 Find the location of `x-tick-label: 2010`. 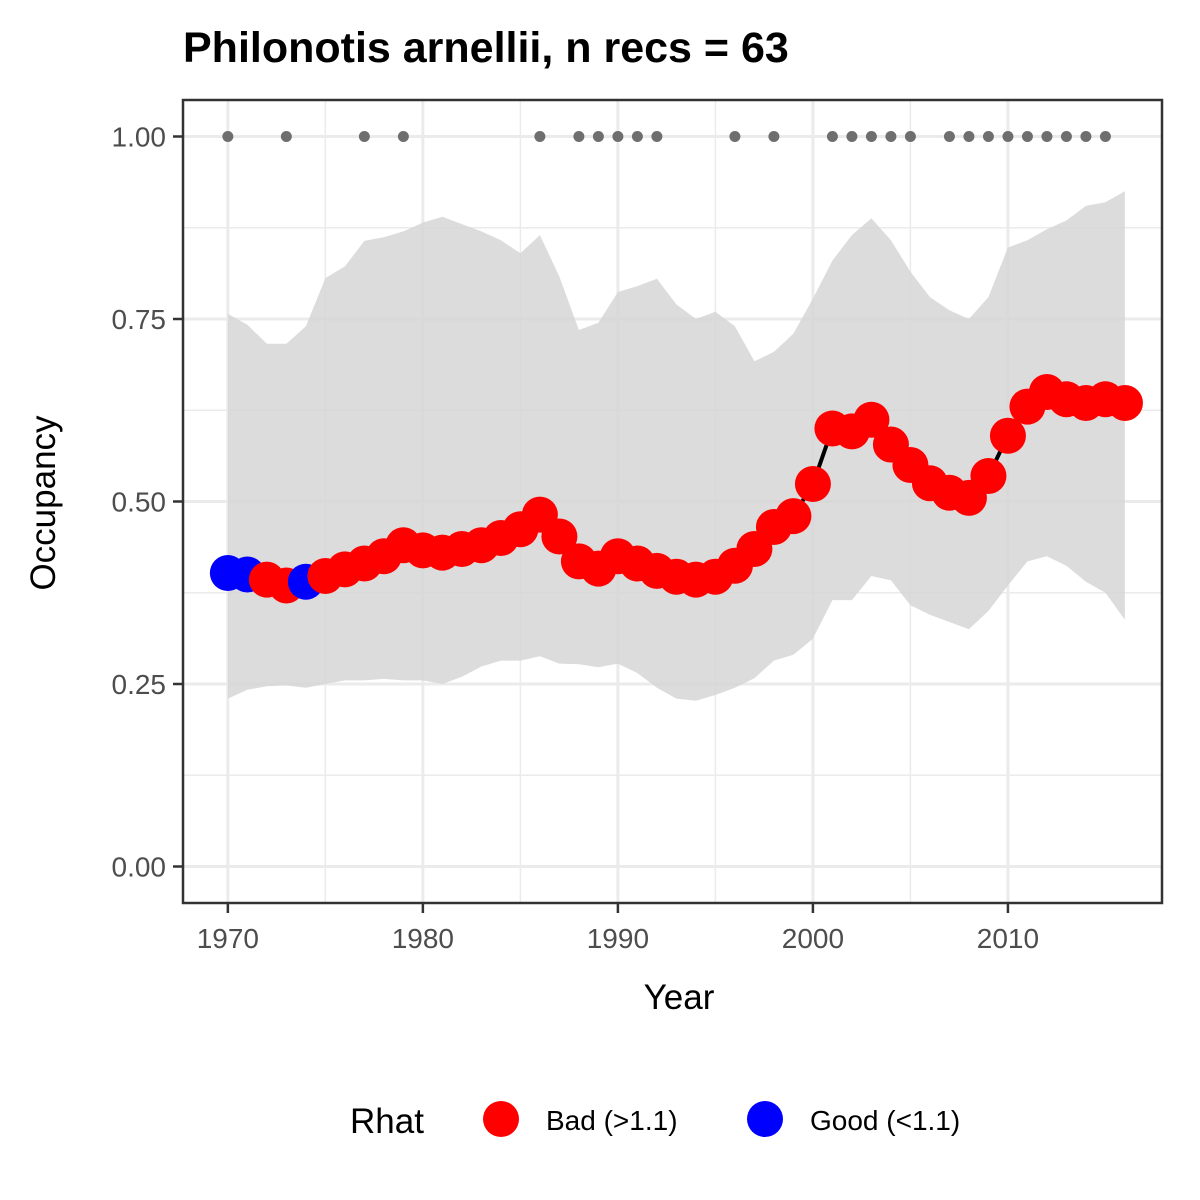

x-tick-label: 2010 is located at coordinates (1008, 938).